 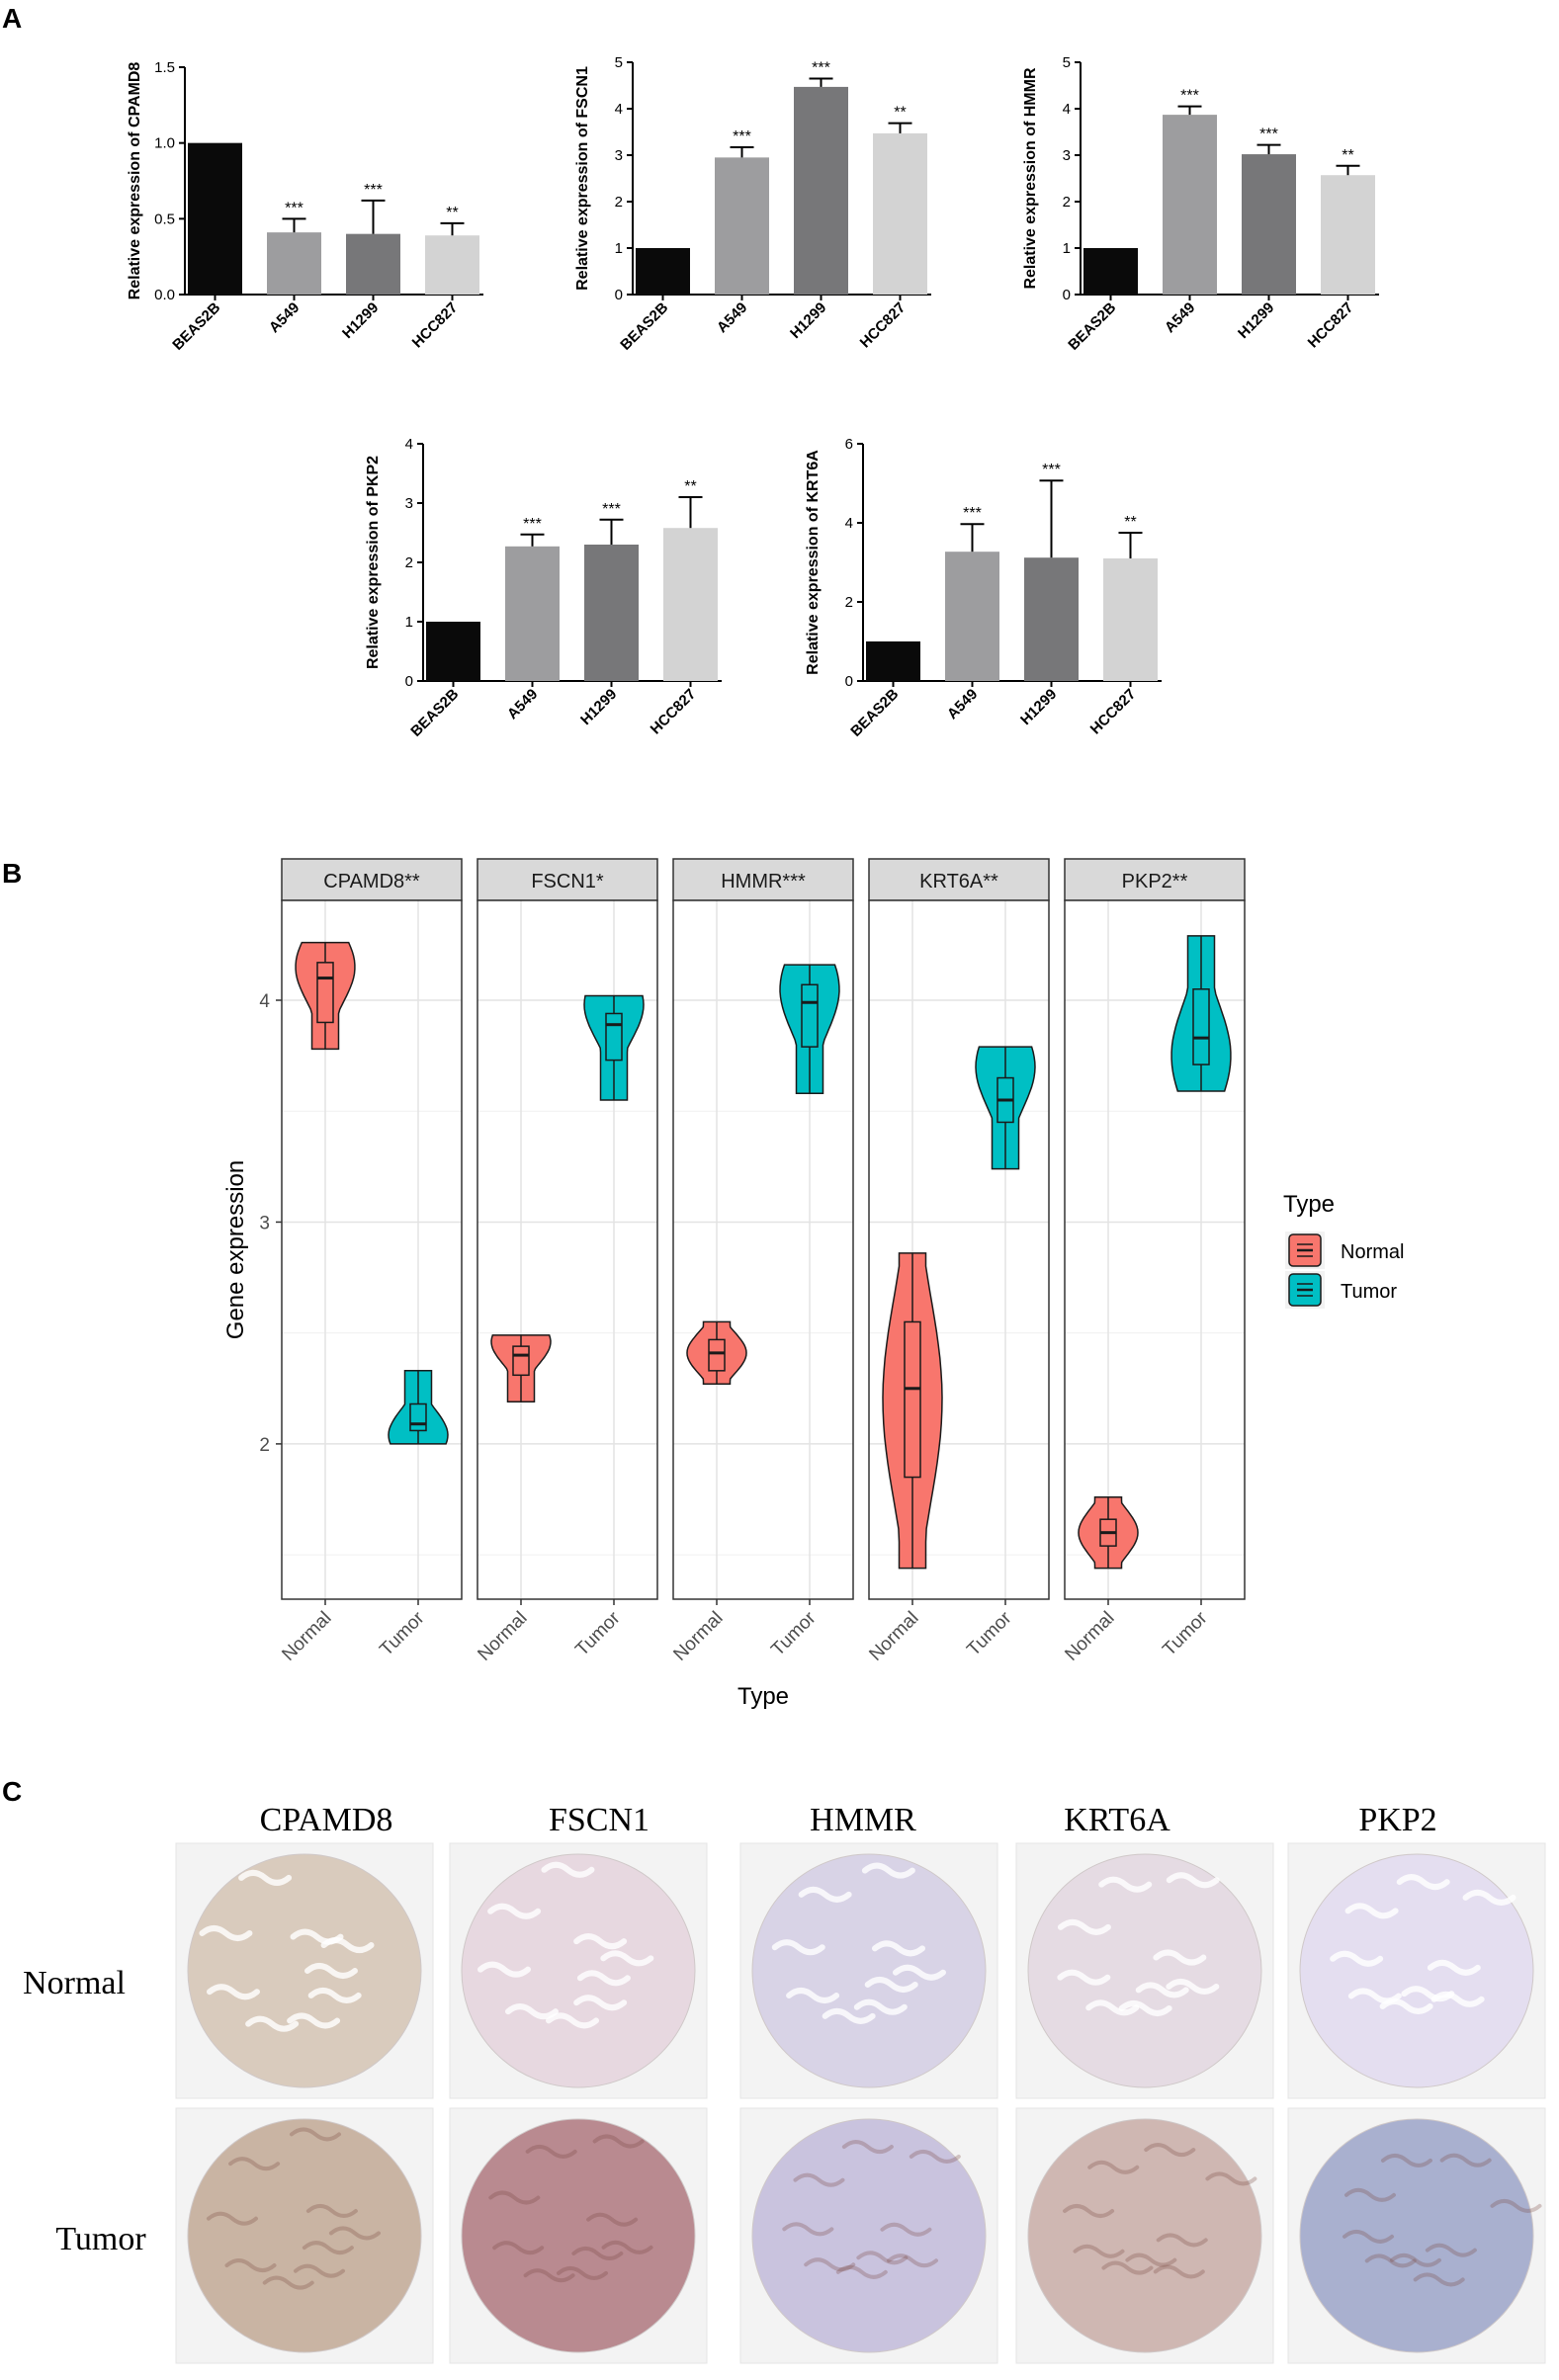 I want to click on legend-label-normal: Normal, so click(x=1373, y=1252).